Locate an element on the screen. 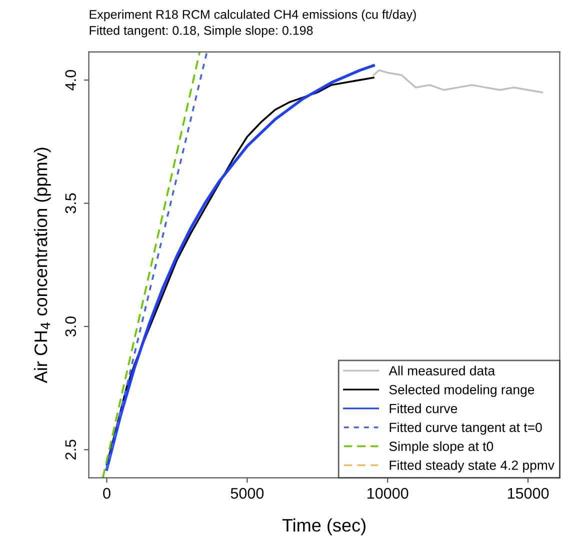  legend-label: Simple slope at t0 is located at coordinates (441, 447).